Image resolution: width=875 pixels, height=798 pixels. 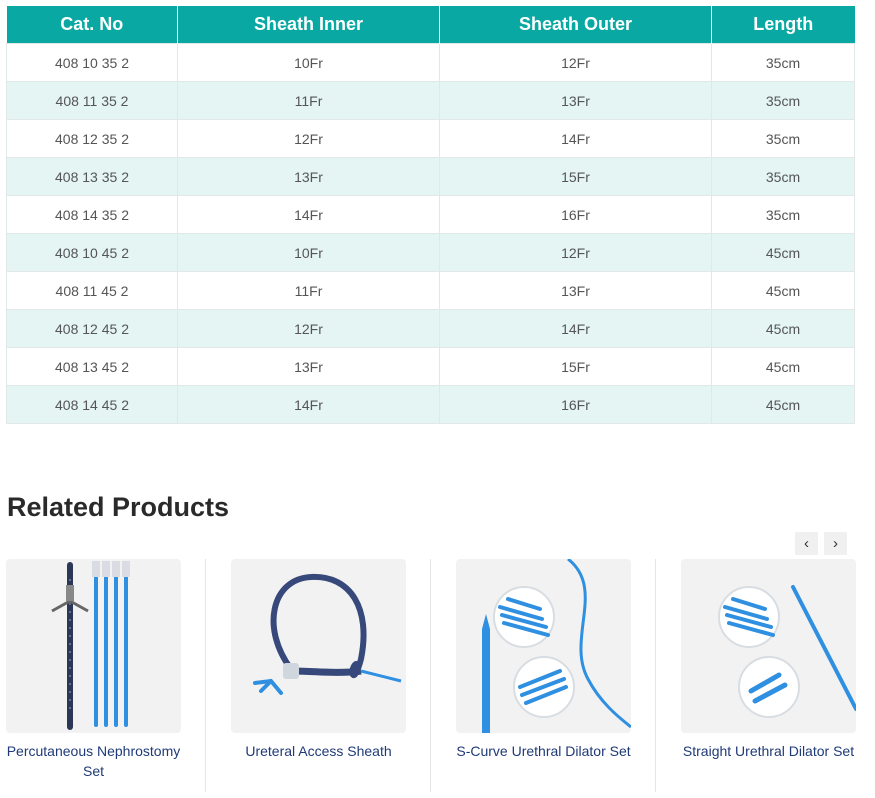 I want to click on carousel-next-button: ›, so click(x=835, y=543).